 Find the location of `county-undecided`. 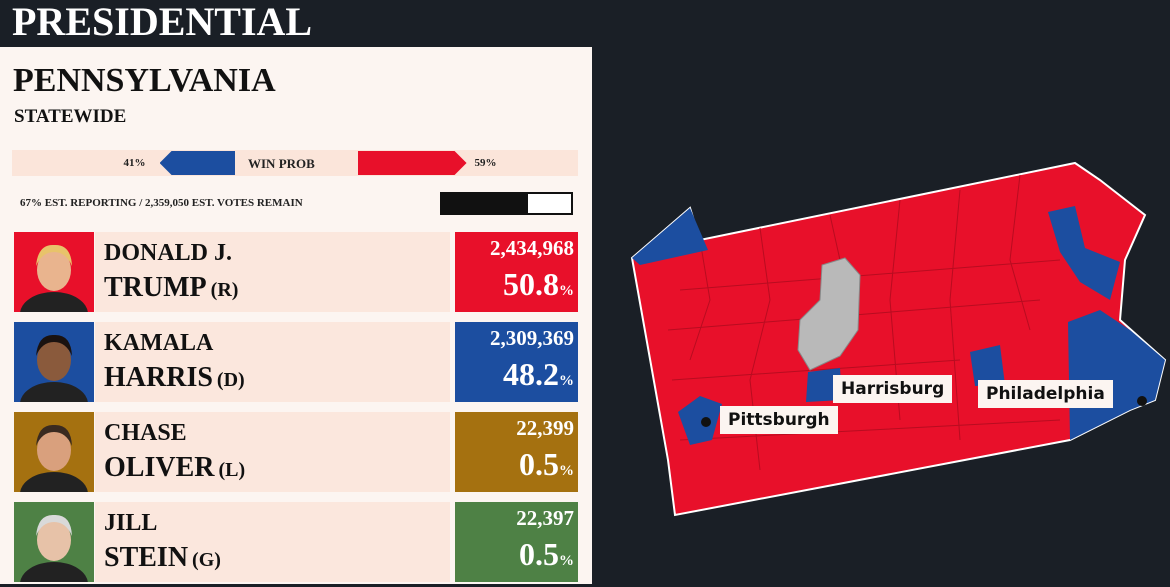

county-undecided is located at coordinates (829, 314).